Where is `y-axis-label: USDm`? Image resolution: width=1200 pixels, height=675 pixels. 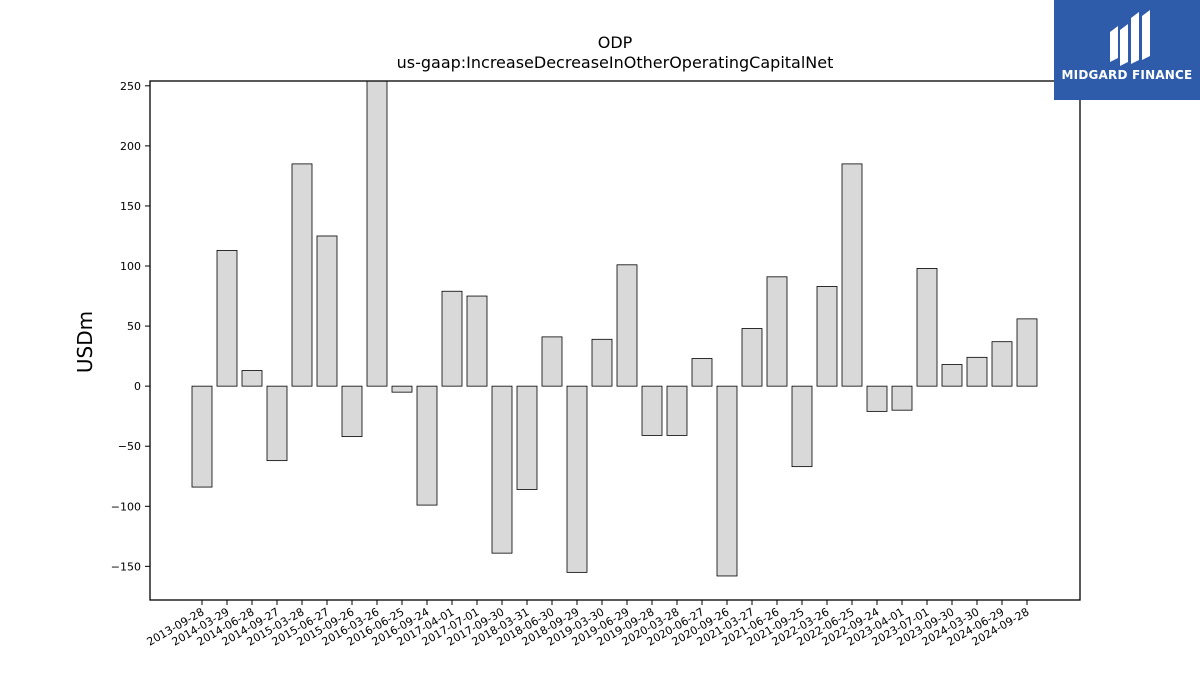 y-axis-label: USDm is located at coordinates (85, 342).